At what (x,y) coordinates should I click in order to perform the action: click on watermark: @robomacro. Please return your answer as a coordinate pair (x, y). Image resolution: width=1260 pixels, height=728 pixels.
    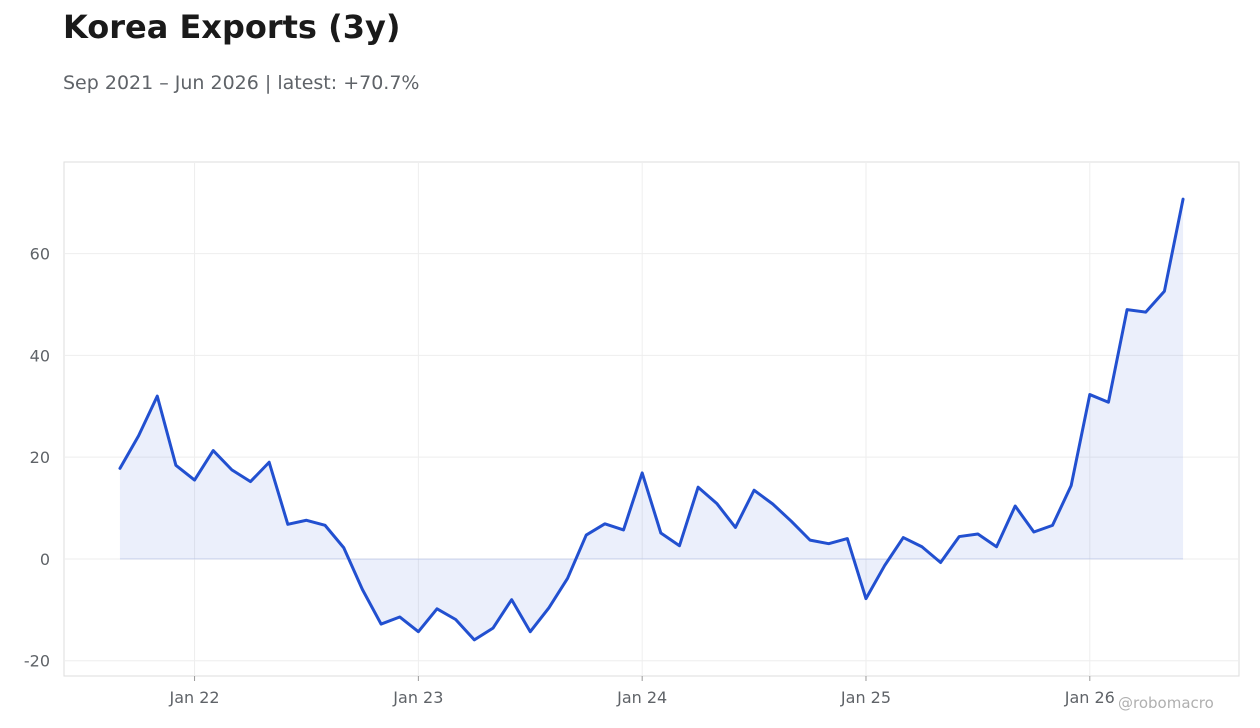
    Looking at the image, I should click on (1166, 703).